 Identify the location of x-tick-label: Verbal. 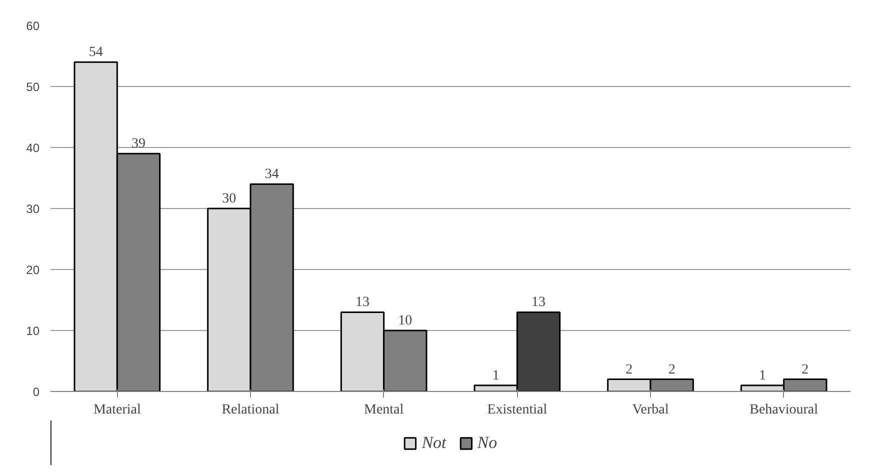
(650, 410).